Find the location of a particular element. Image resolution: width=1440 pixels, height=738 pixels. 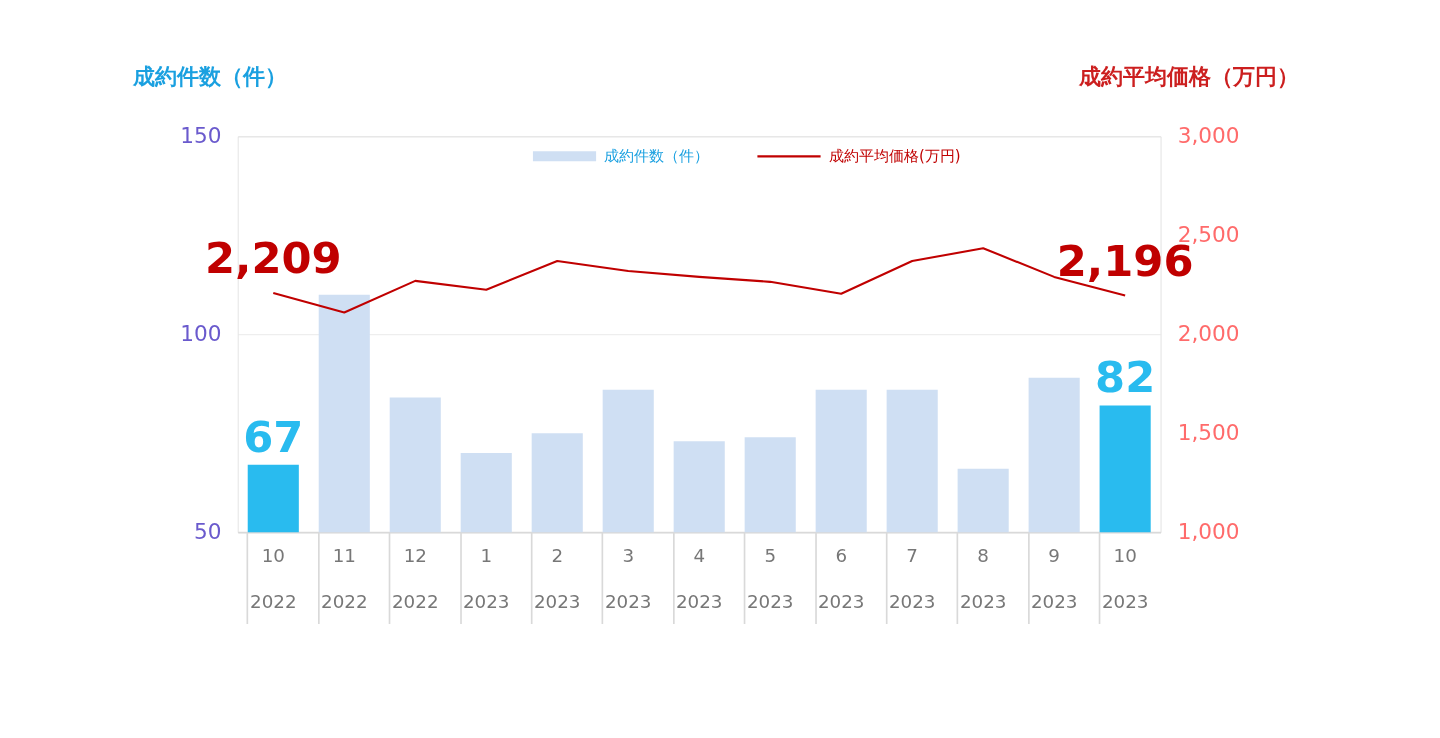

category-label: 9 2023 is located at coordinates (1054, 578).